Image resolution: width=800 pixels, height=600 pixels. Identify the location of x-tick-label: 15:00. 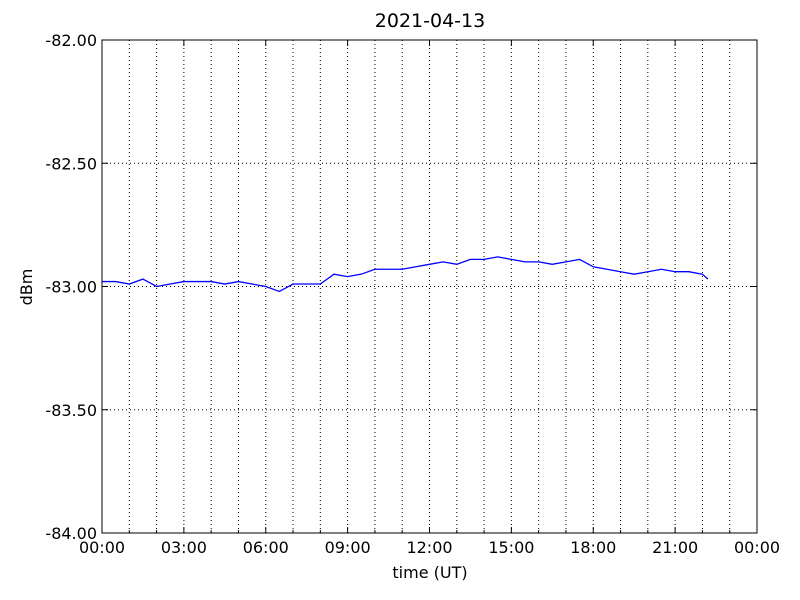
(511, 547).